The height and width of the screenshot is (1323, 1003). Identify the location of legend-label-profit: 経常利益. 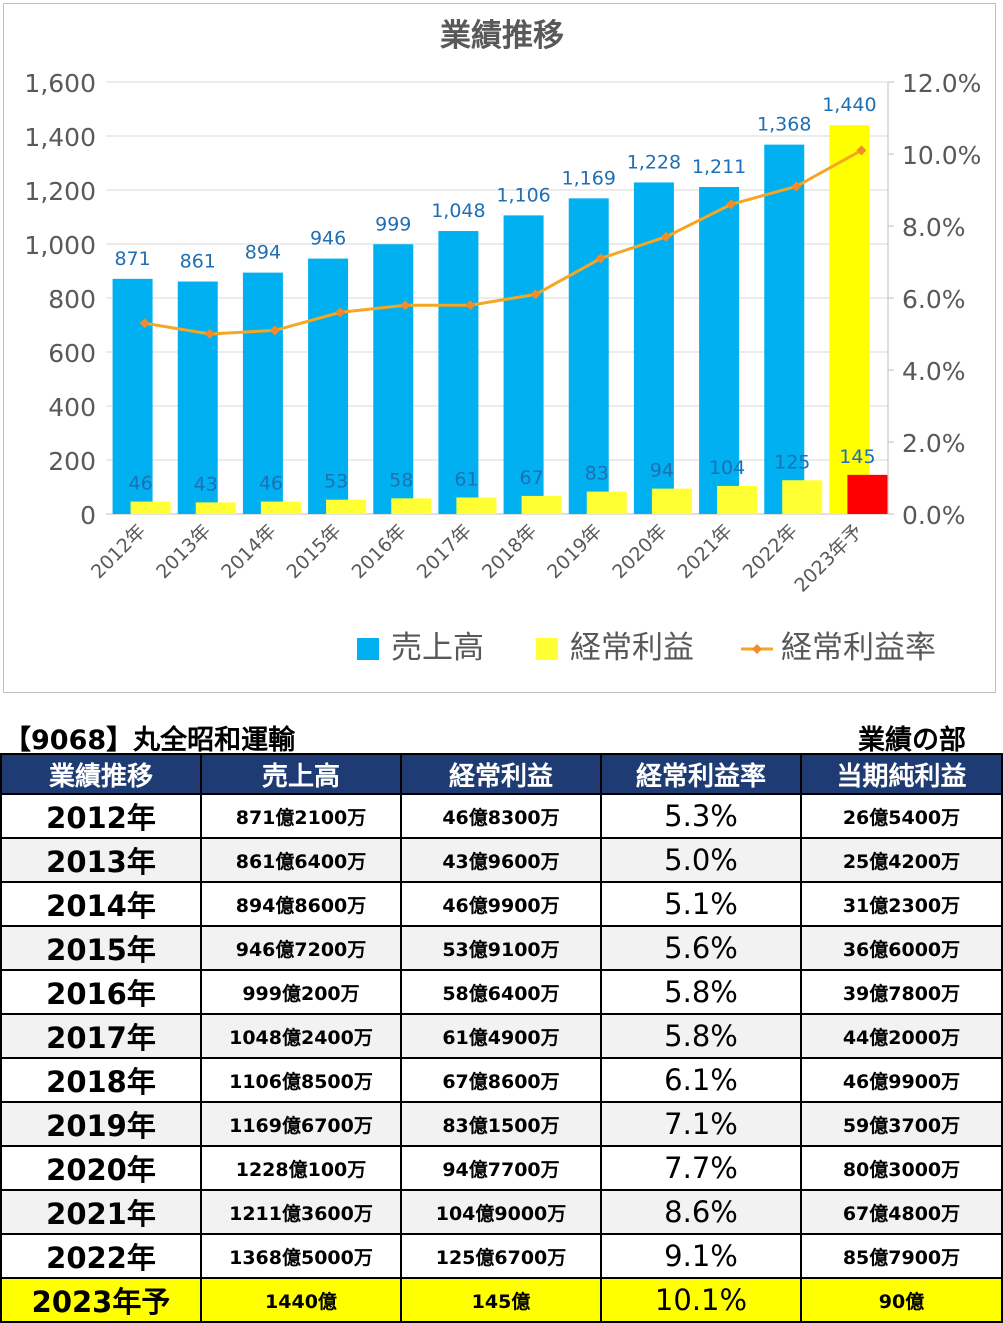
(632, 648).